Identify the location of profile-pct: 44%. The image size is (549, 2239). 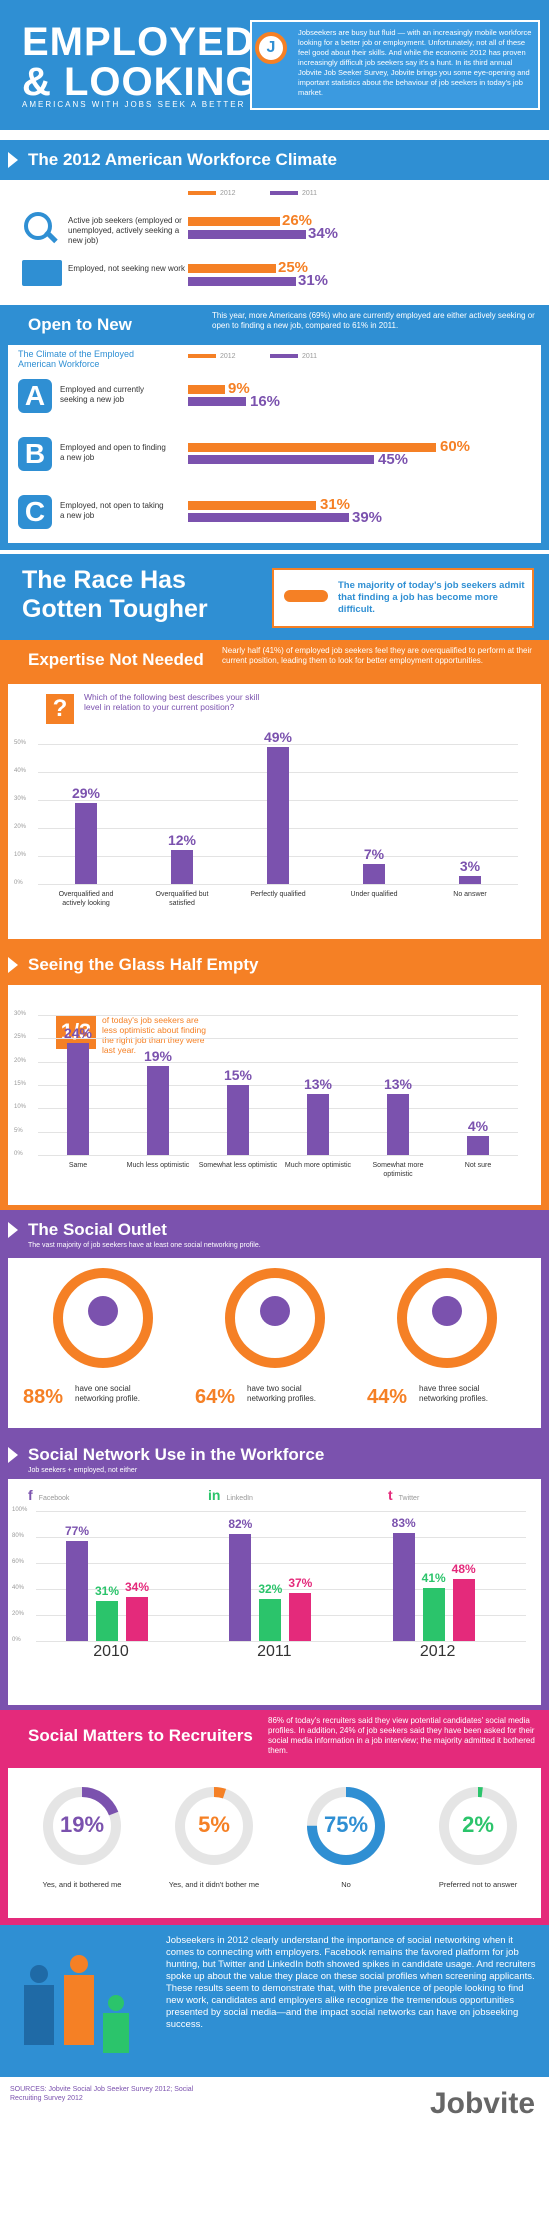
(387, 1397).